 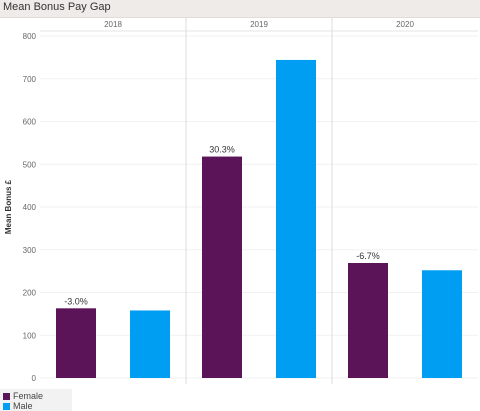 I want to click on y-tick-label: 400, so click(x=30, y=207).